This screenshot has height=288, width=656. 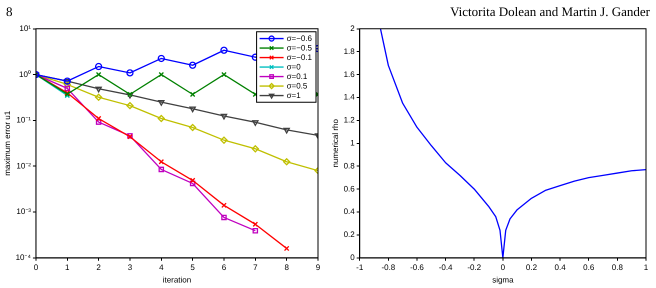 What do you see at coordinates (193, 267) in the screenshot?
I see `x-tick-label: 5` at bounding box center [193, 267].